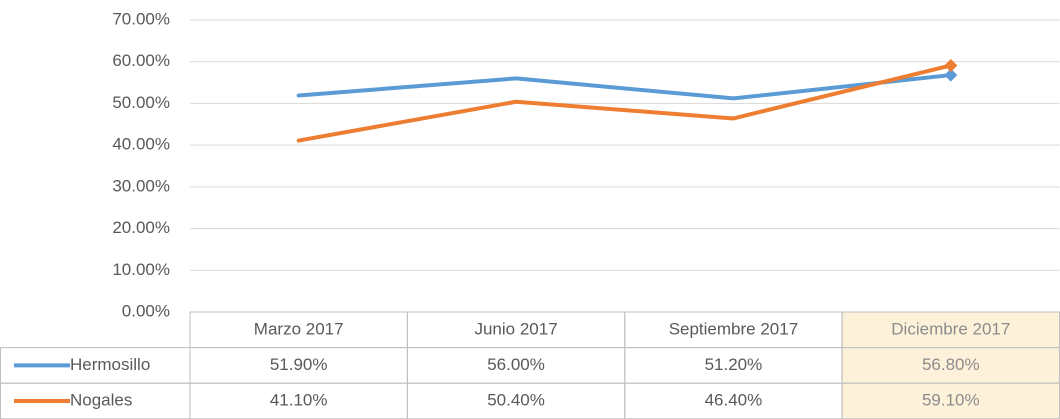 The image size is (1060, 419). What do you see at coordinates (516, 399) in the screenshot?
I see `value-label: 50.40%` at bounding box center [516, 399].